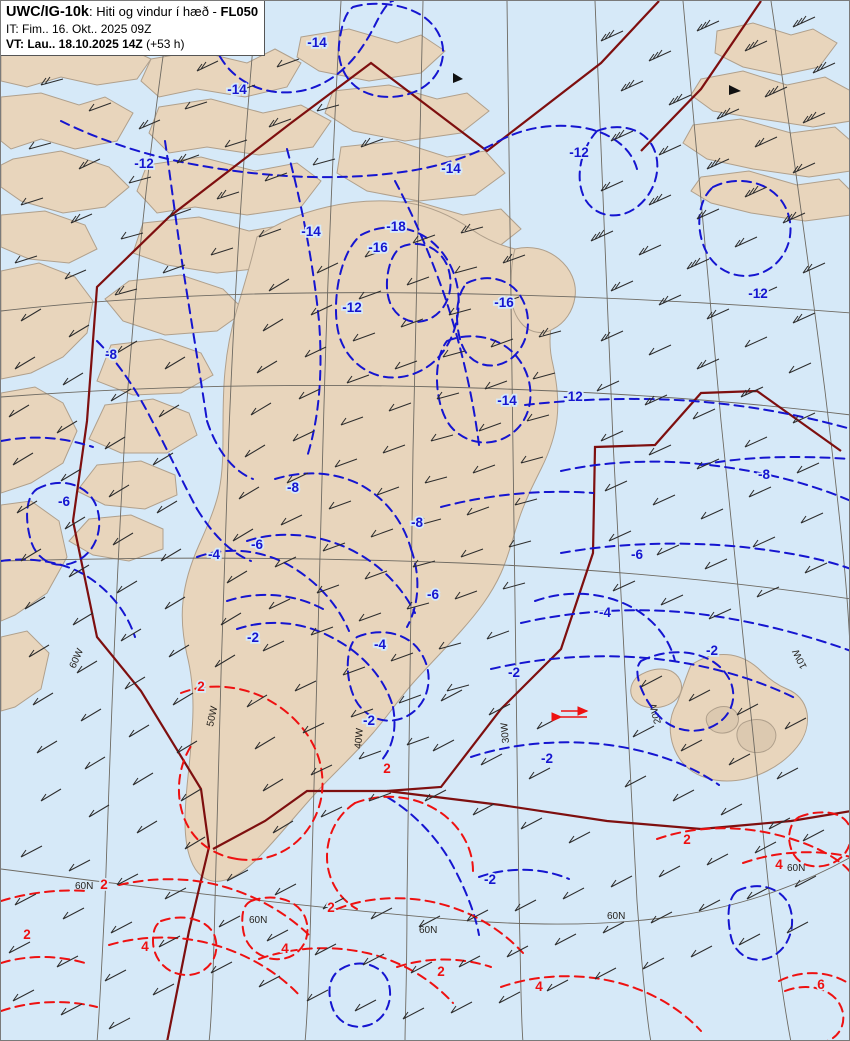 This screenshot has height=1041, width=850. Describe the element at coordinates (418, 282) in the screenshot. I see `isotherm--18-core` at that location.